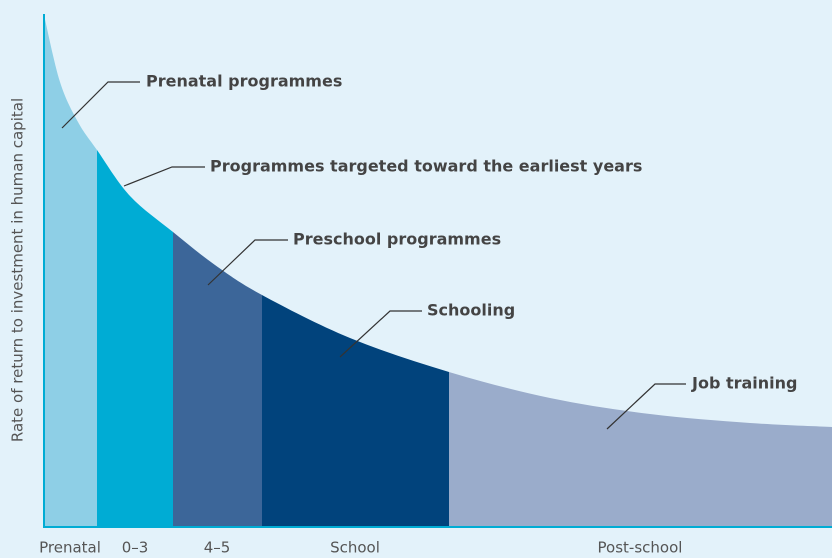 The width and height of the screenshot is (832, 558). Describe the element at coordinates (397, 239) in the screenshot. I see `annotation: Preschool programmes` at that location.